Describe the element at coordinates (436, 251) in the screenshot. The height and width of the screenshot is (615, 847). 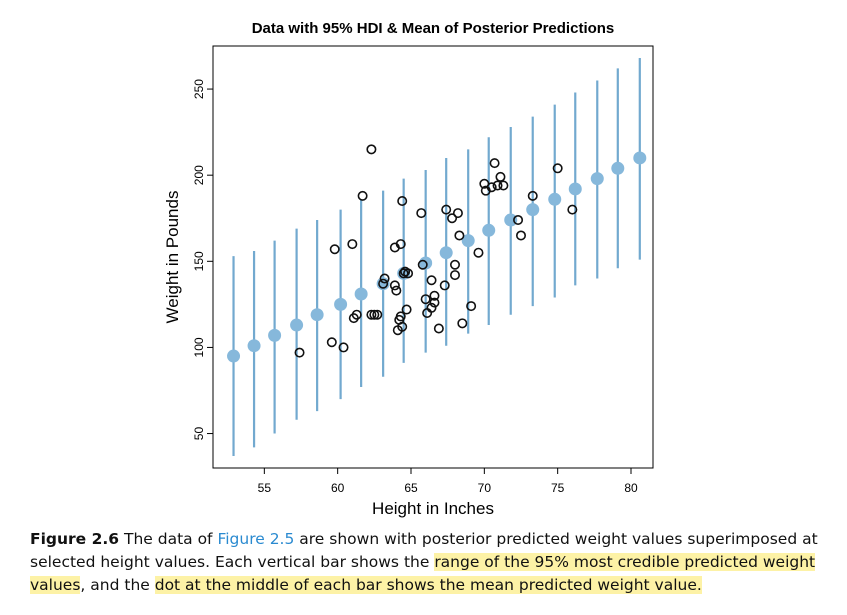
I see `data-points` at that location.